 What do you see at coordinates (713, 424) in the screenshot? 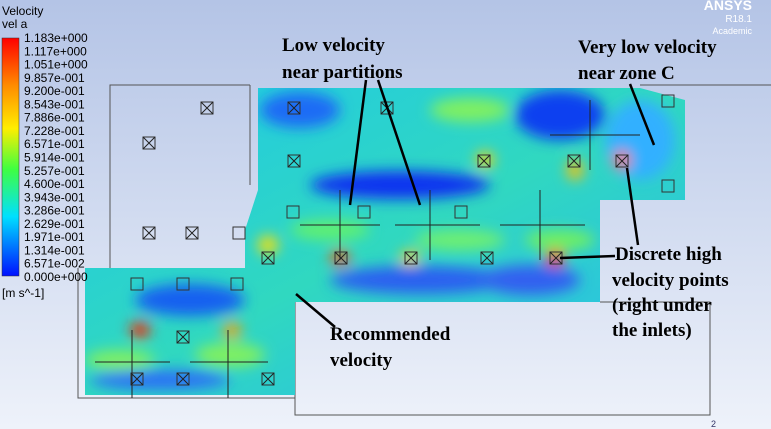
I see `page-number: 2` at bounding box center [713, 424].